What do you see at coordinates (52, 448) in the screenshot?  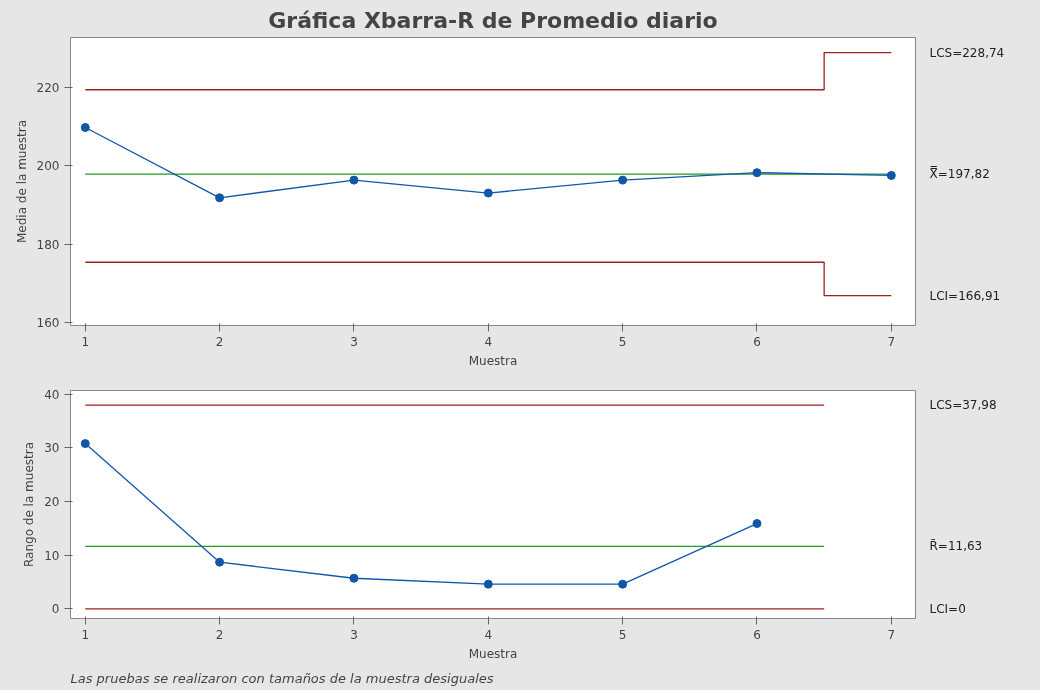 I see `y-tick-label: 30` at bounding box center [52, 448].